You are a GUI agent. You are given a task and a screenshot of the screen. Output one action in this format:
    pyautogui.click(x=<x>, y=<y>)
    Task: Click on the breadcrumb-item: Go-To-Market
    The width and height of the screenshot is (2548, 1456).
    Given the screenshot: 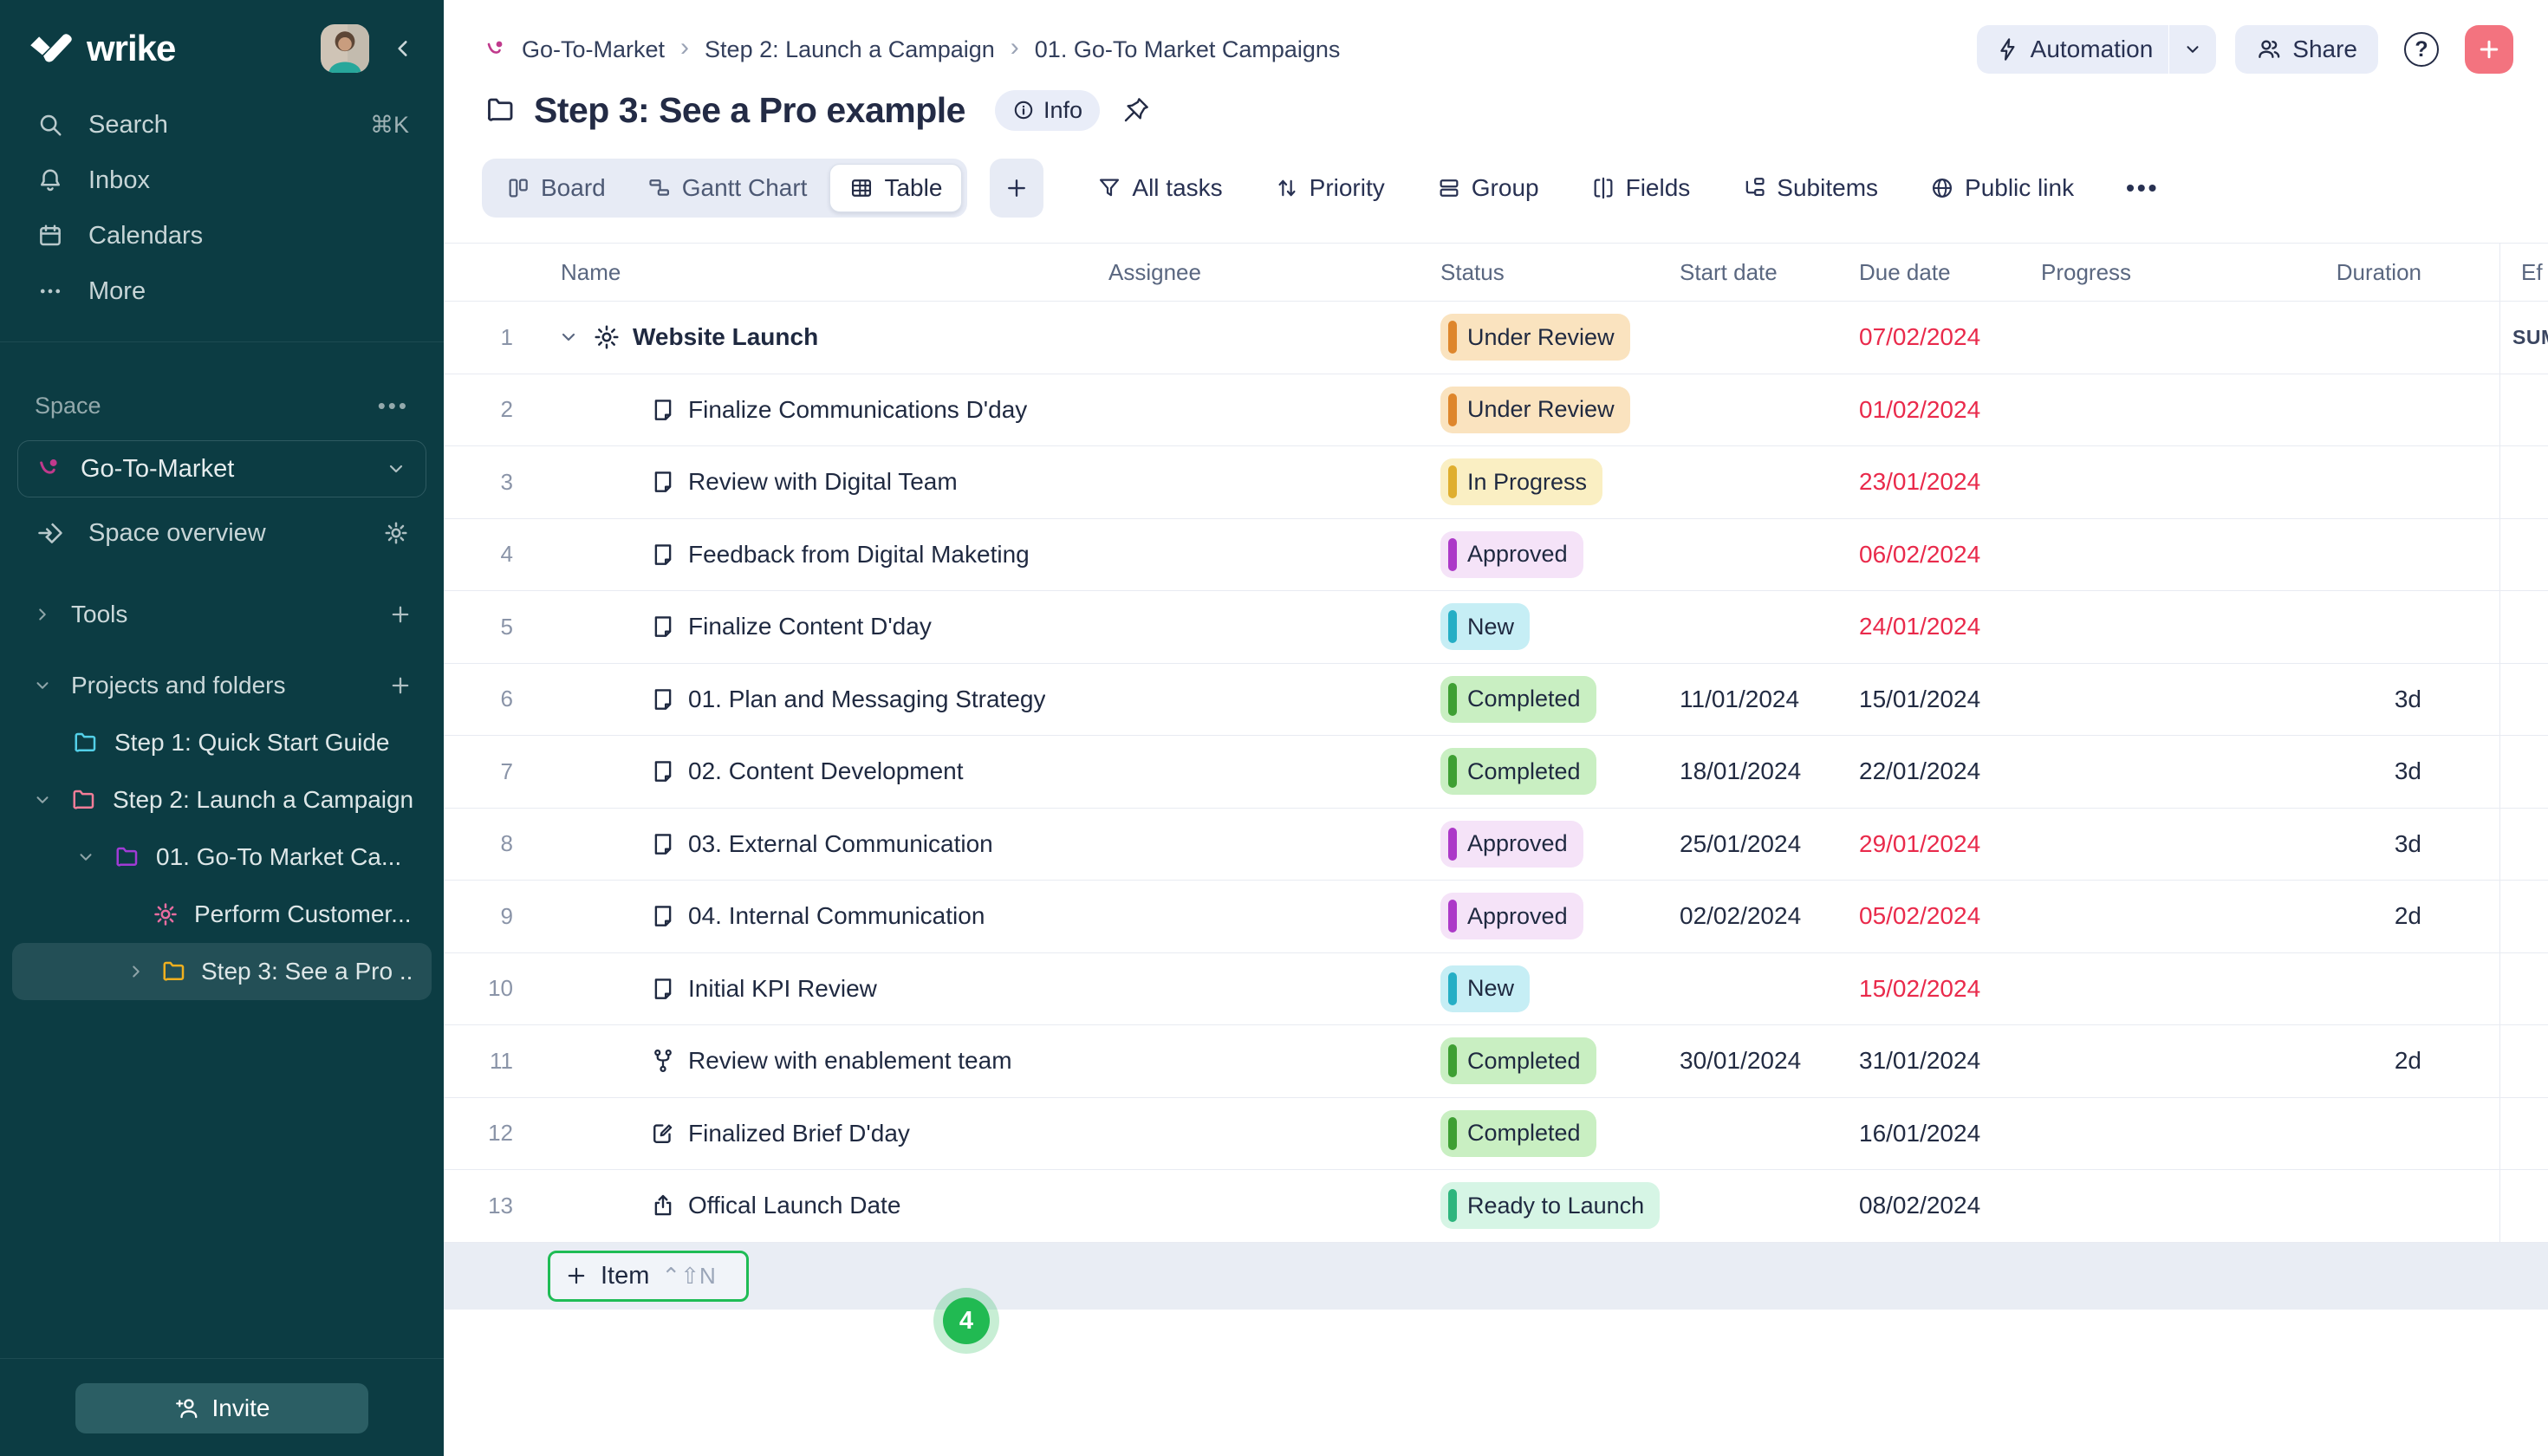 What is the action you would take?
    pyautogui.click(x=594, y=49)
    